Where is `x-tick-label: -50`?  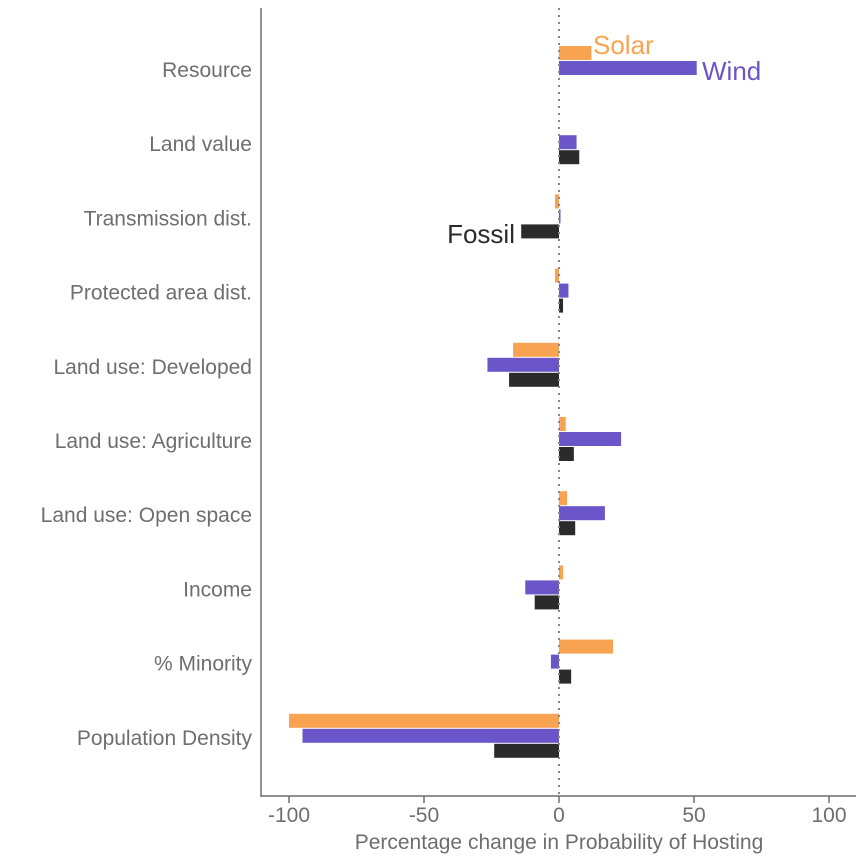 x-tick-label: -50 is located at coordinates (424, 815).